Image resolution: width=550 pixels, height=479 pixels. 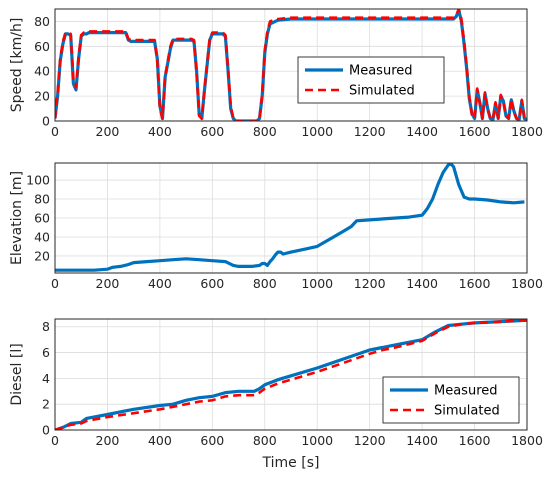 I want to click on y-axis-label: Diesel [l], so click(x=17, y=374).